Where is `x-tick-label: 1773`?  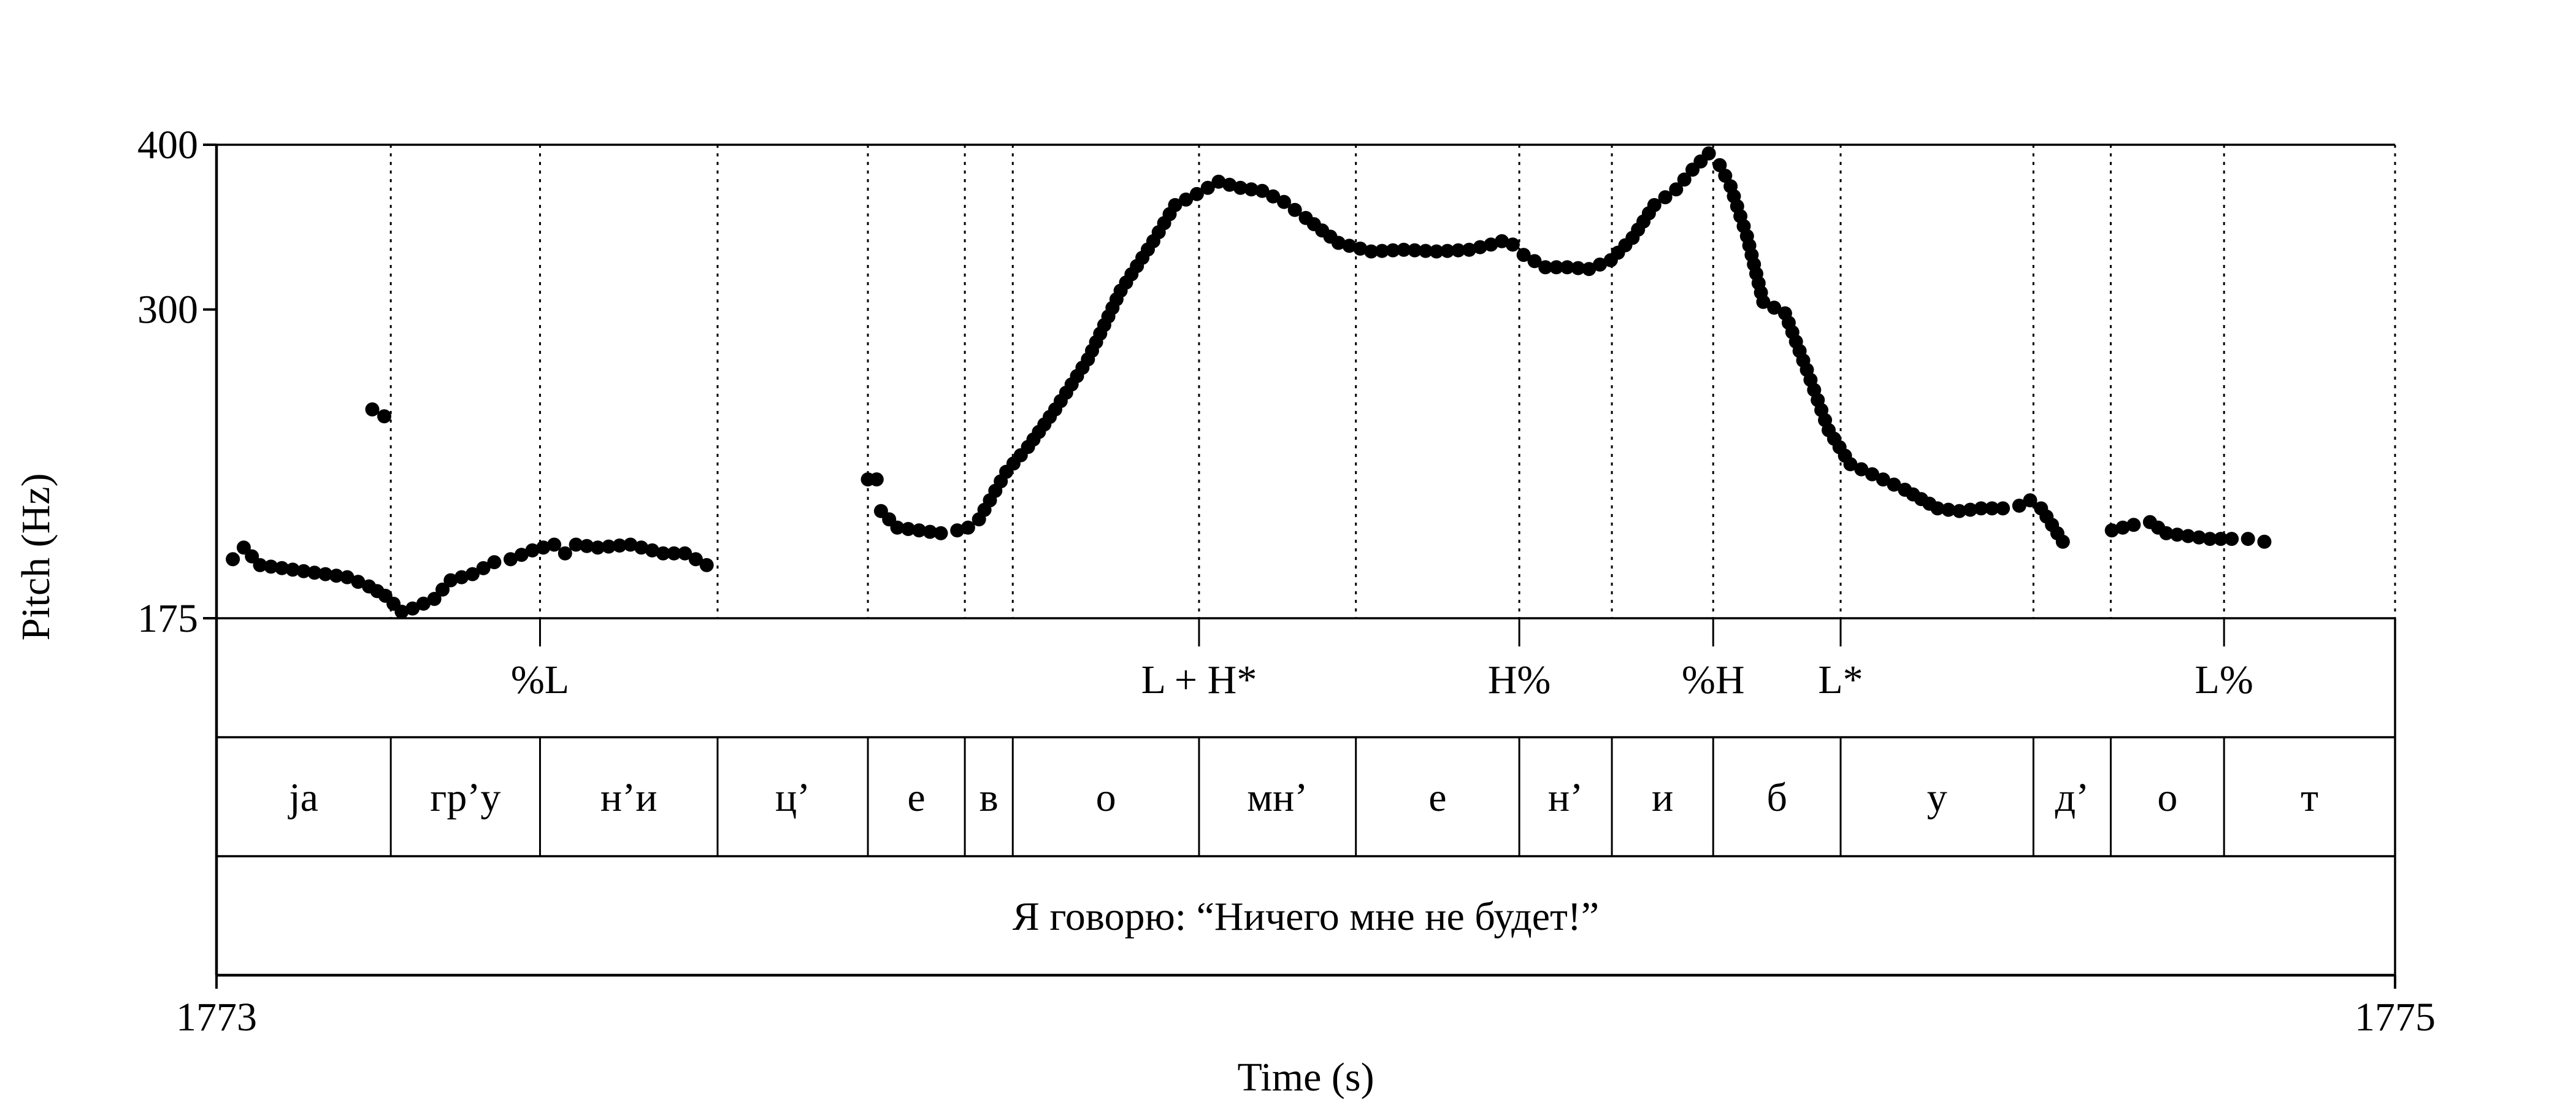
x-tick-label: 1773 is located at coordinates (216, 1017).